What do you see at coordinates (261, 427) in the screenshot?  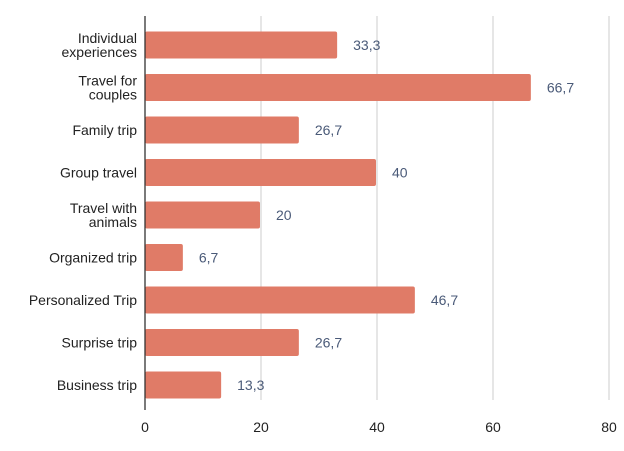 I see `x-tick-label: 20` at bounding box center [261, 427].